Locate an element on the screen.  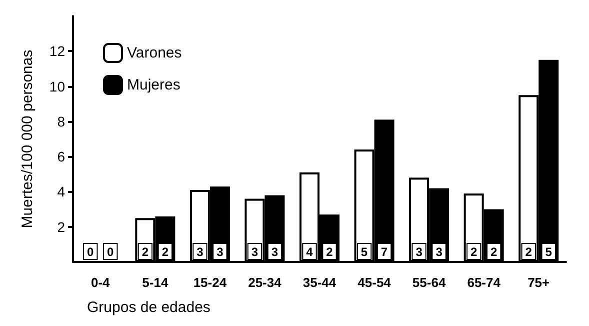
x-tick-label: 0-4 is located at coordinates (100, 282).